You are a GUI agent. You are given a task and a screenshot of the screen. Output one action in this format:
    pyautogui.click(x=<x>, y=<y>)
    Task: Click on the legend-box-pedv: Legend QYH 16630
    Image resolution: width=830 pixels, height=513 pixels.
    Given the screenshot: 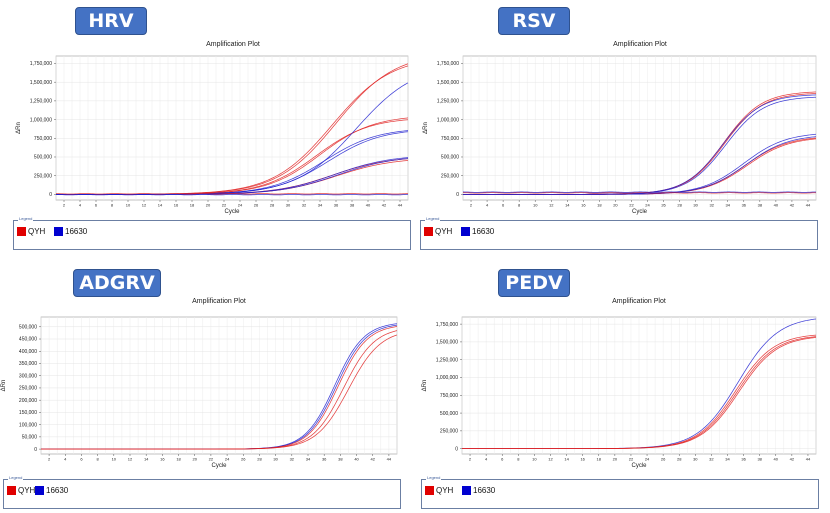 What is the action you would take?
    pyautogui.click(x=620, y=492)
    